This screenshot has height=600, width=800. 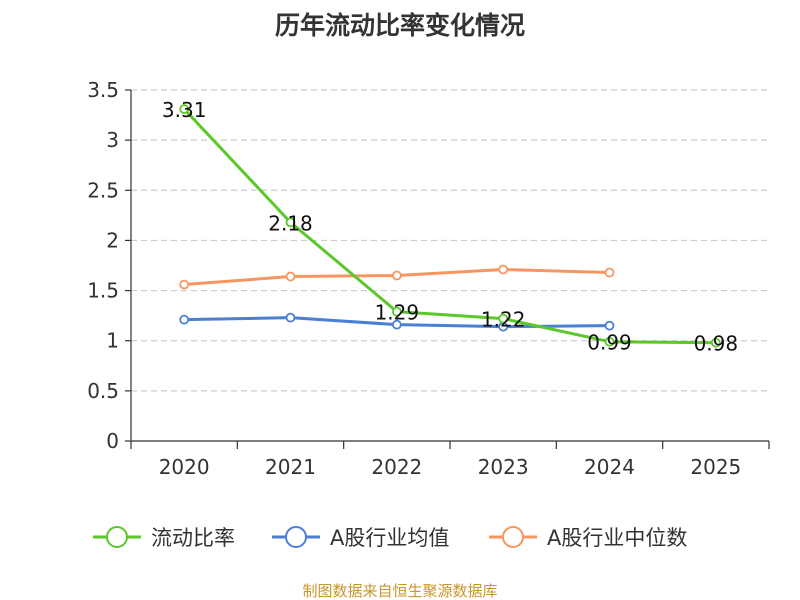 I want to click on legend-item-1: A股行业均值, so click(x=360, y=538).